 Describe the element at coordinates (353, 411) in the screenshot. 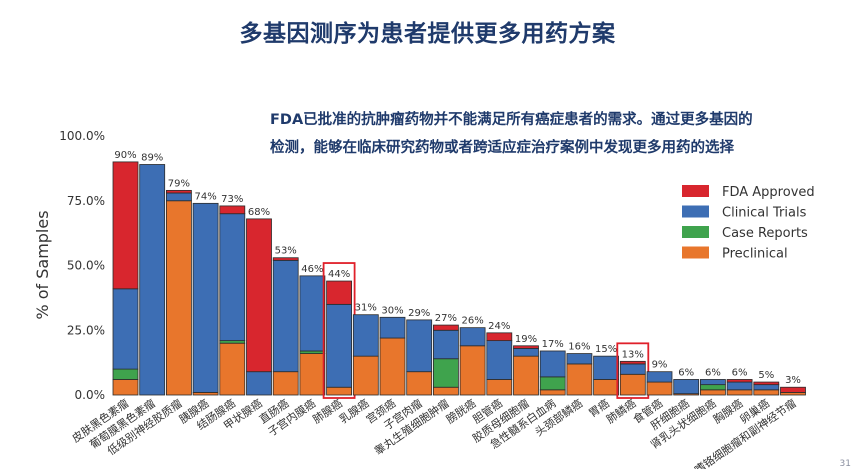

I see `category-label: 乳腺癌` at that location.